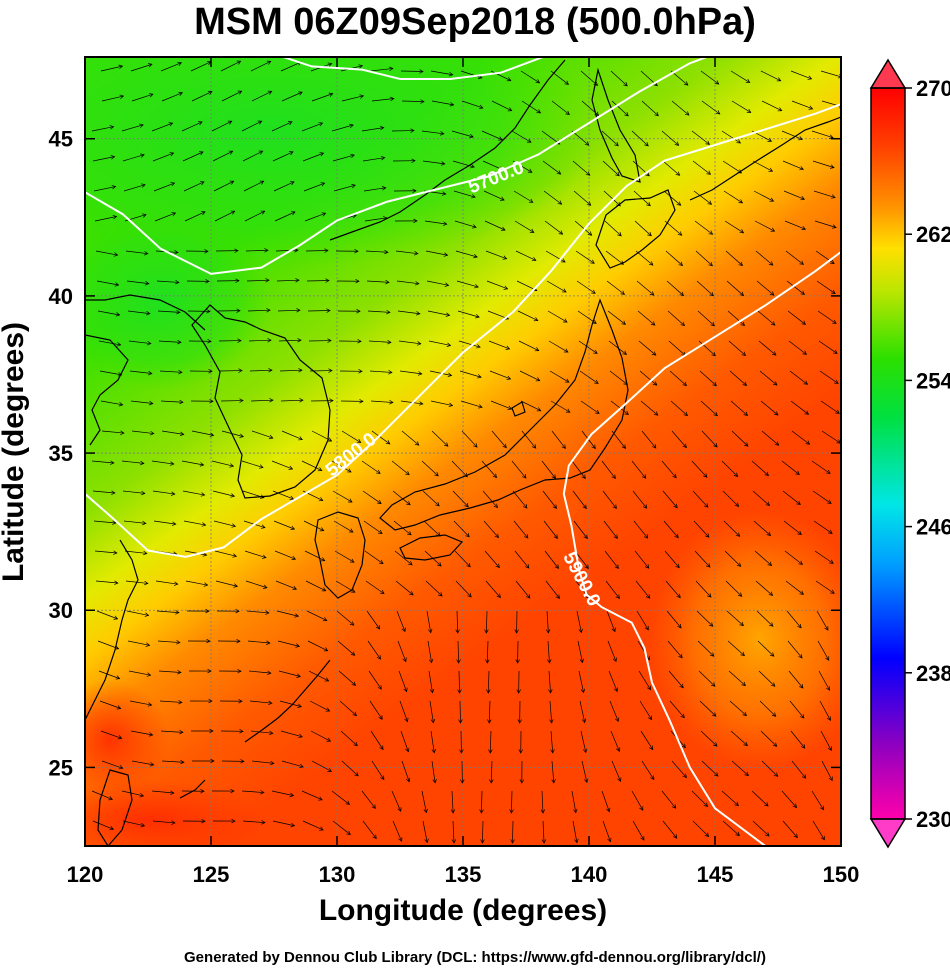  What do you see at coordinates (933, 527) in the screenshot?
I see `colorbar-label: 246` at bounding box center [933, 527].